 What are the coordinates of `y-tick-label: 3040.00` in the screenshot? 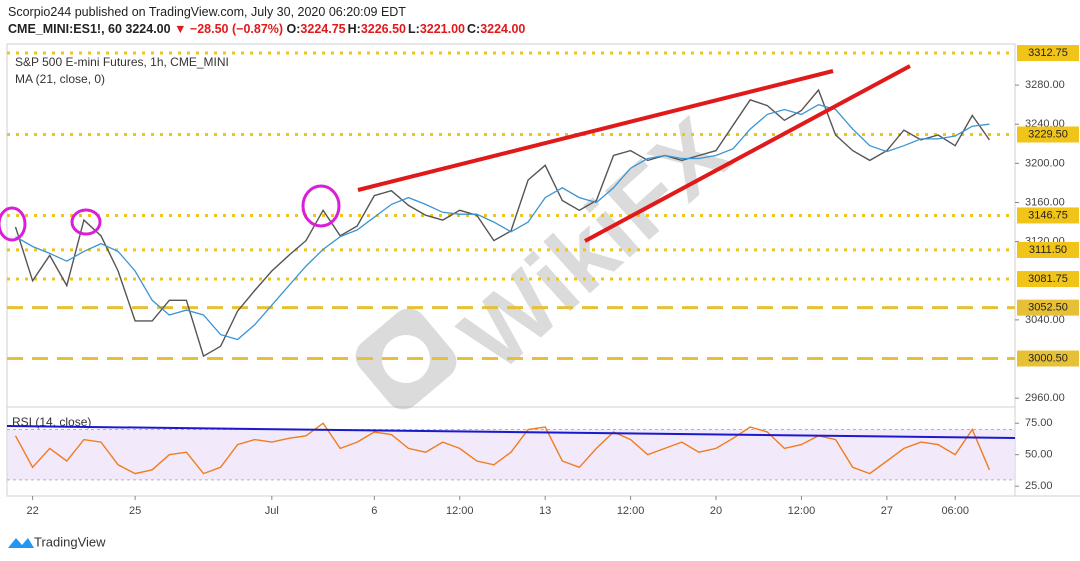 It's located at (1045, 320).